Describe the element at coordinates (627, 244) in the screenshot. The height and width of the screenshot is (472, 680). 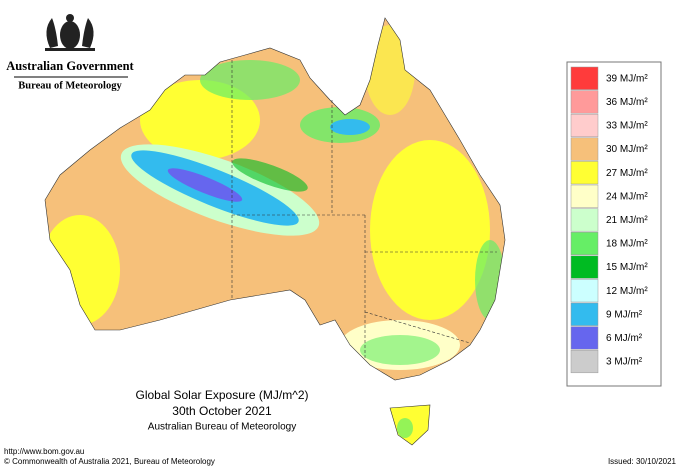
I see `legend-label: 18 MJ/m²` at that location.